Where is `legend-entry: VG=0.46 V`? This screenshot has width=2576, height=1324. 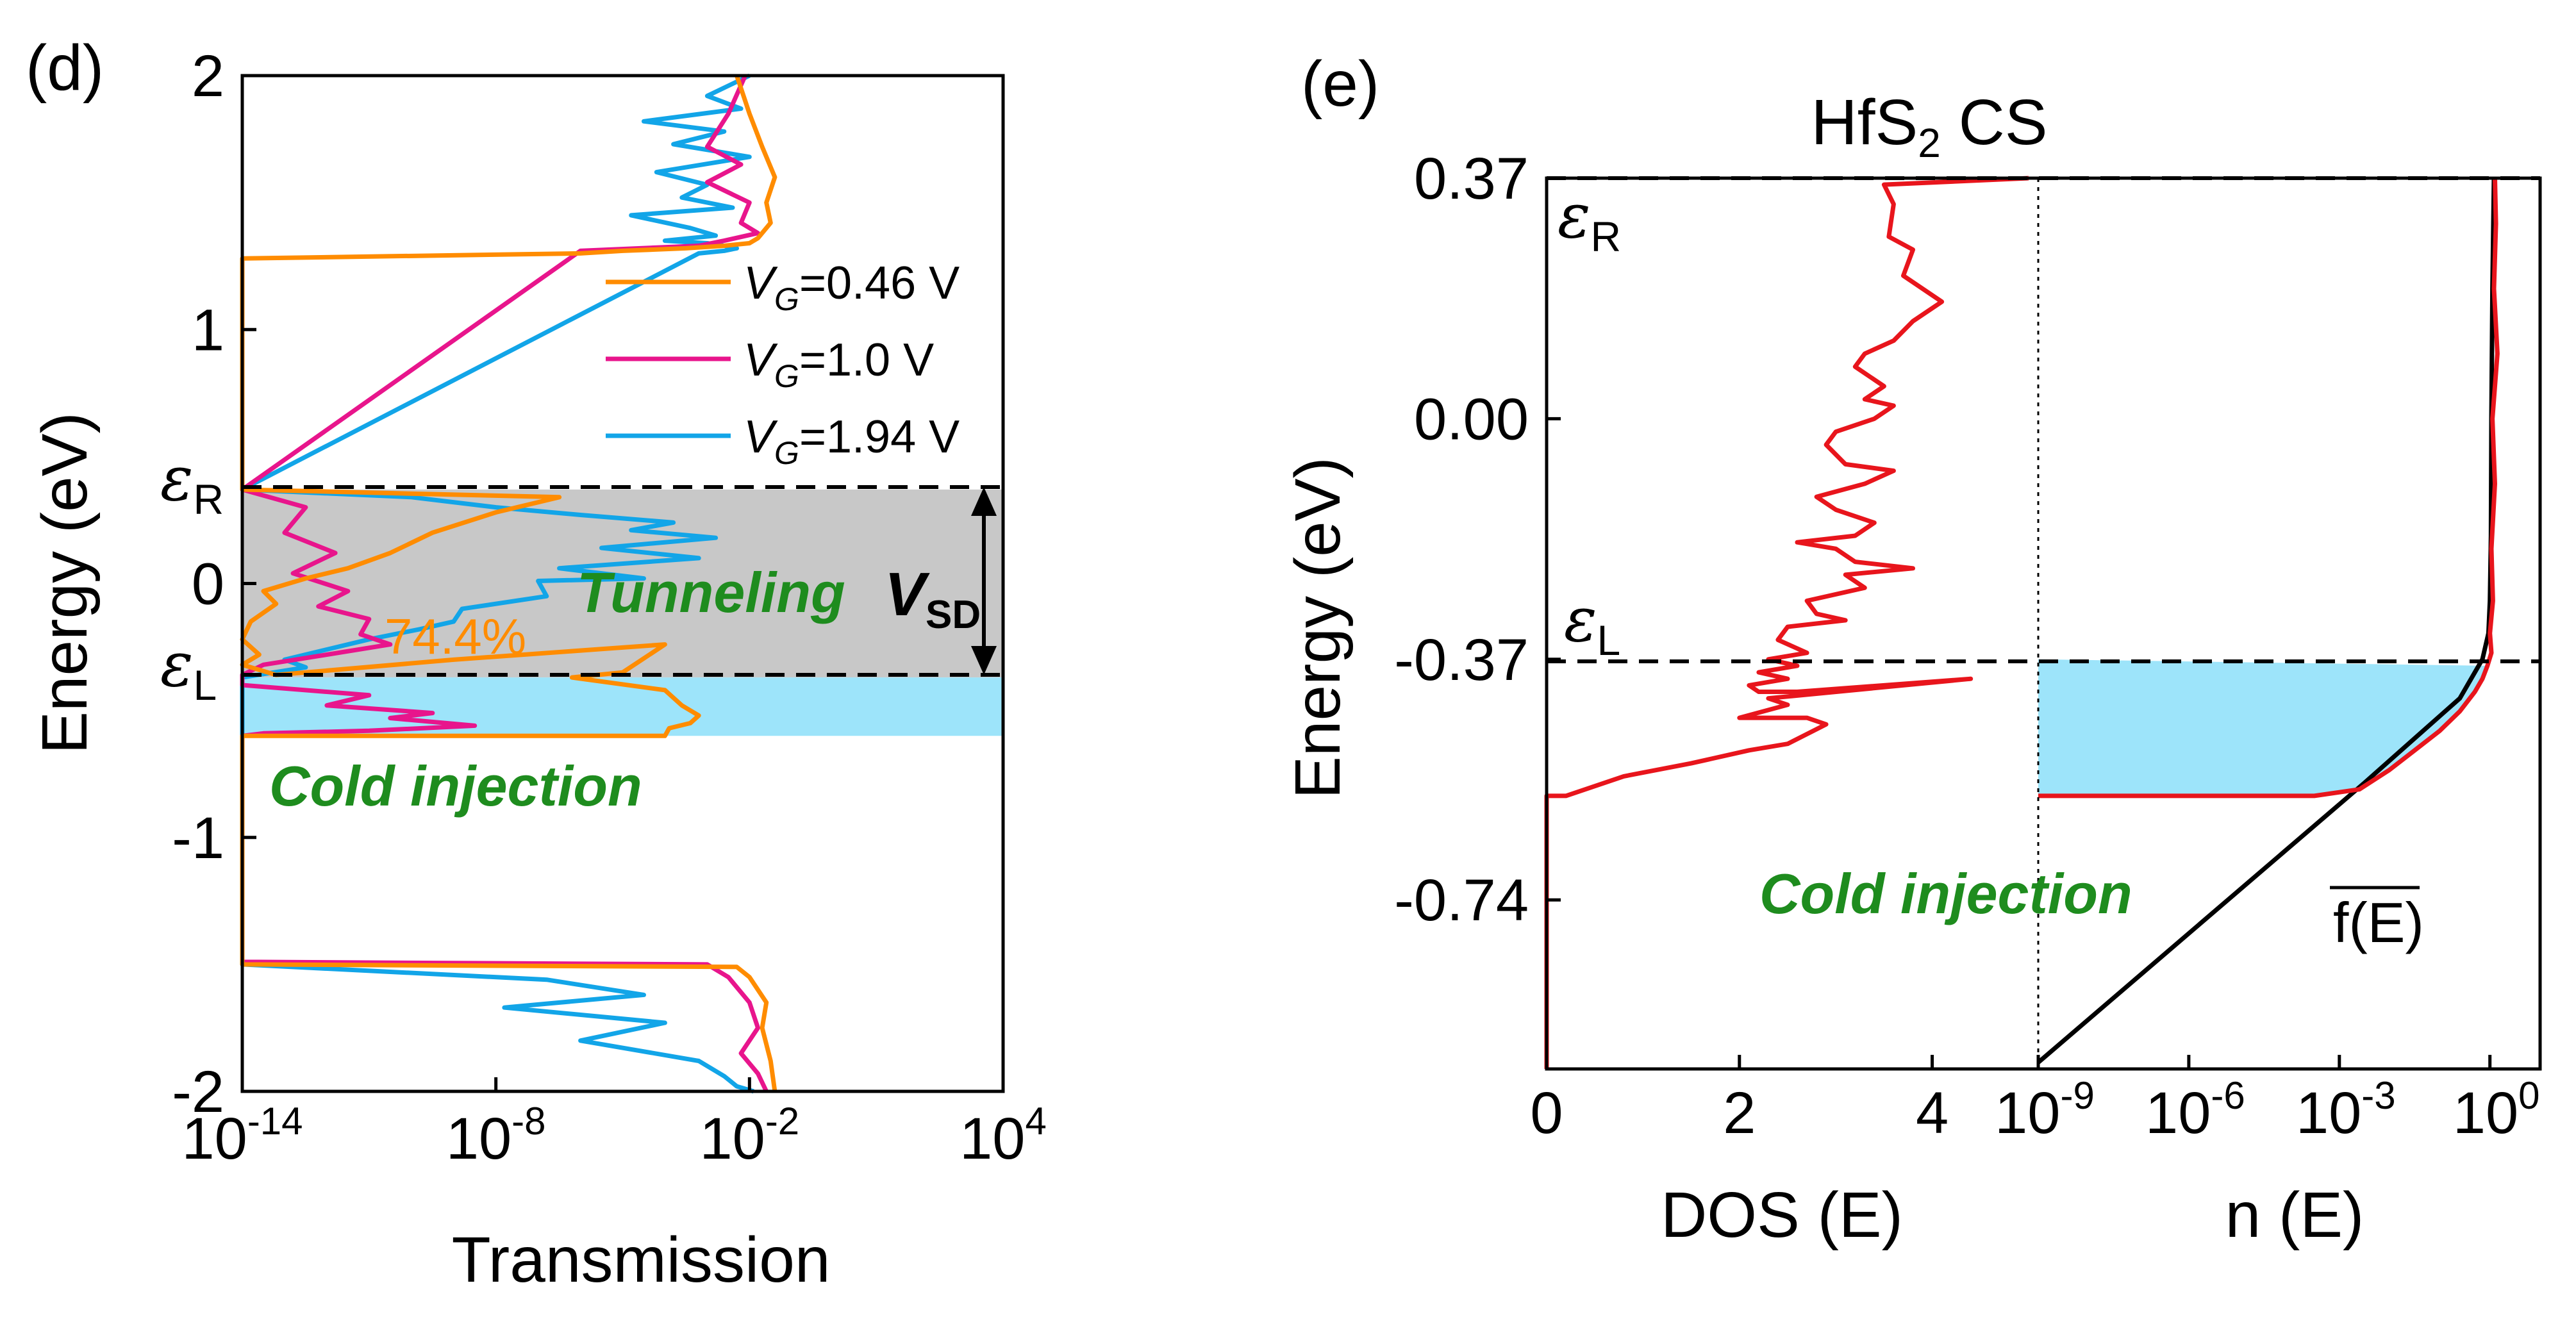 legend-entry: VG=0.46 V is located at coordinates (852, 287).